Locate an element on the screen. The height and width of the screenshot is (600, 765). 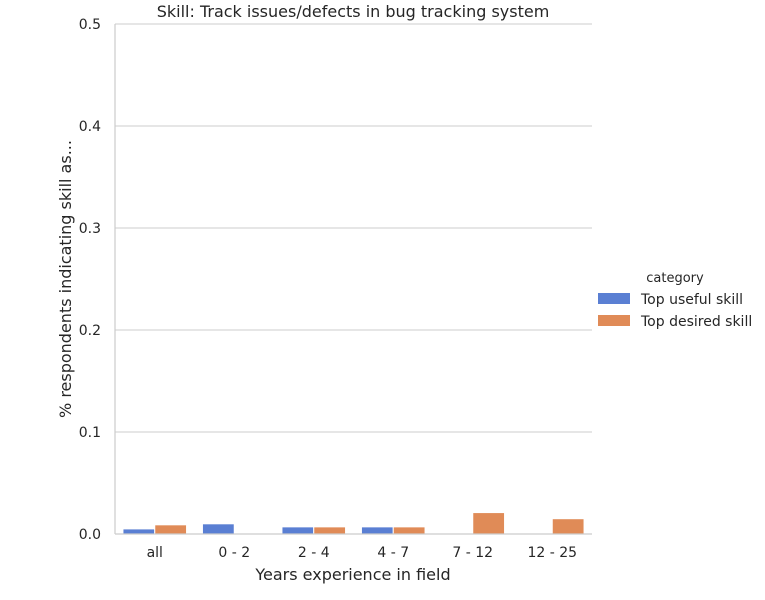
legend-label-top-desired: Top desired skill is located at coordinates (696, 322).